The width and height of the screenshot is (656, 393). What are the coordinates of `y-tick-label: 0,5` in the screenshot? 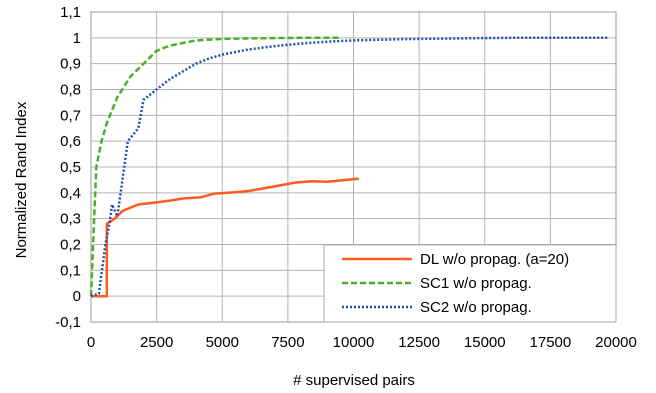 It's located at (70, 167).